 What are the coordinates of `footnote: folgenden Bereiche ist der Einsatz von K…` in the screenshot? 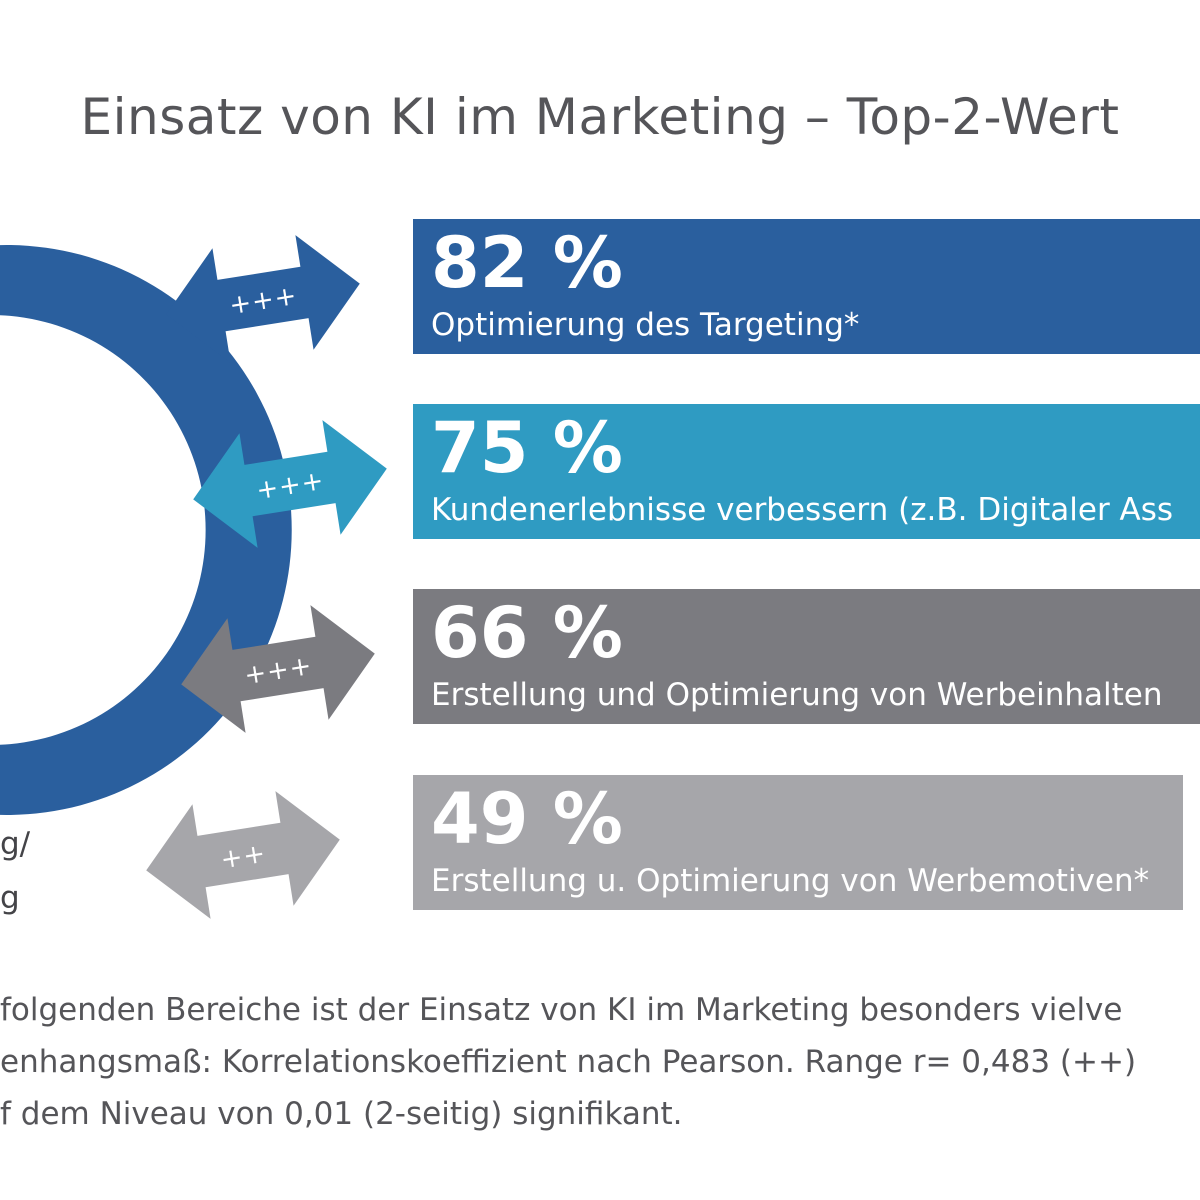 It's located at (600, 1062).